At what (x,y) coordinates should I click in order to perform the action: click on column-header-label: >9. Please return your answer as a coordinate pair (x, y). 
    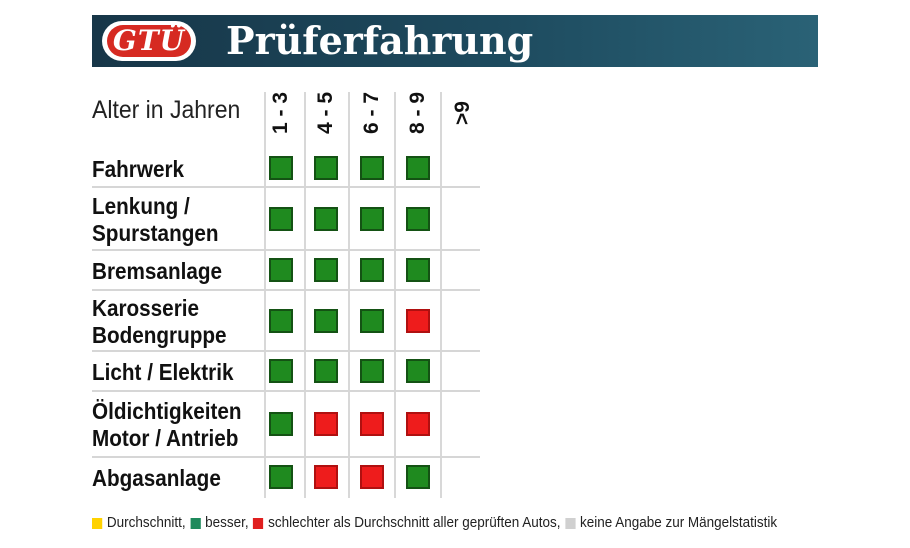
    Looking at the image, I should click on (462, 113).